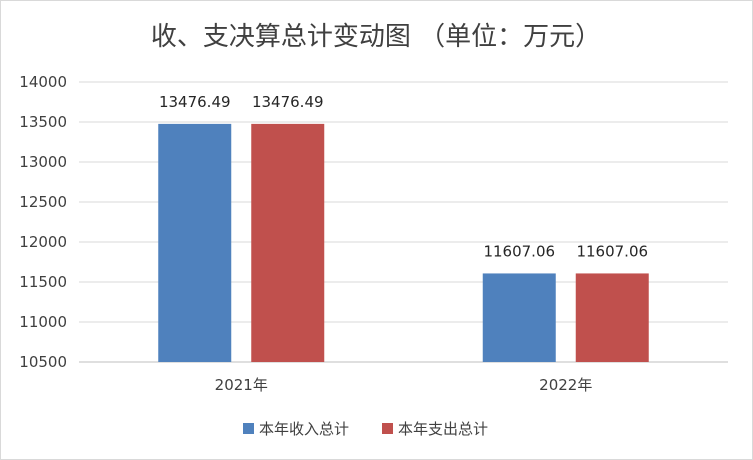  What do you see at coordinates (43, 282) in the screenshot?
I see `y-tick-label: 11500` at bounding box center [43, 282].